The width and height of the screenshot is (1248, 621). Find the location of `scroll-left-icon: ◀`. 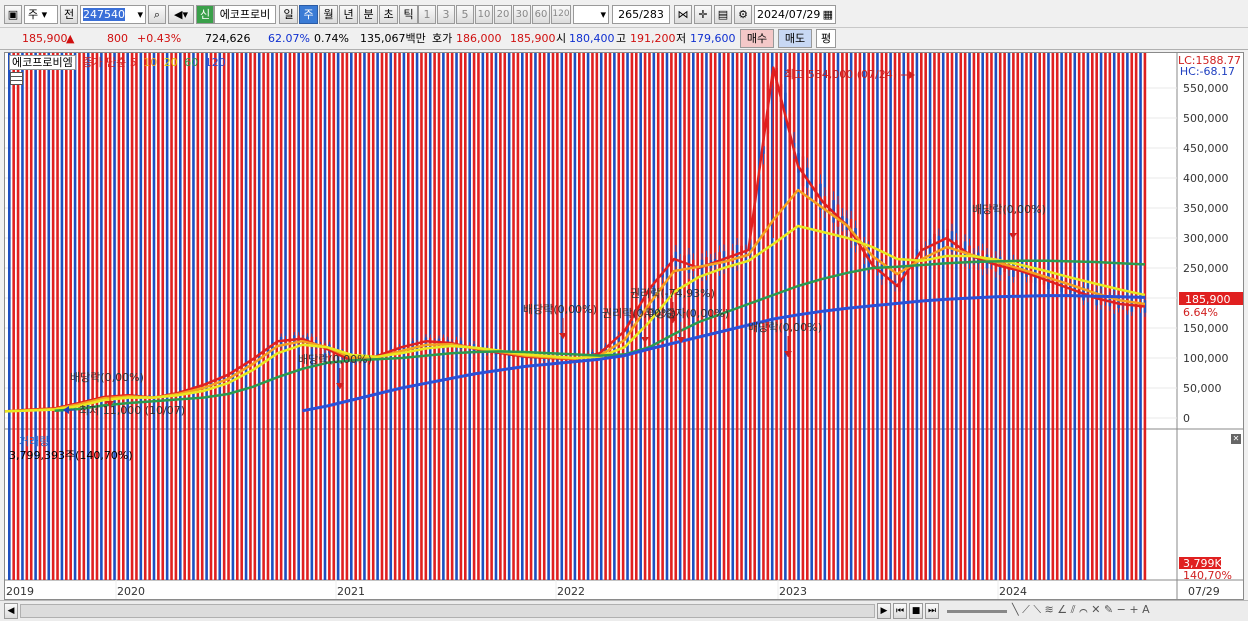

scroll-left-icon: ◀ is located at coordinates (11, 611).